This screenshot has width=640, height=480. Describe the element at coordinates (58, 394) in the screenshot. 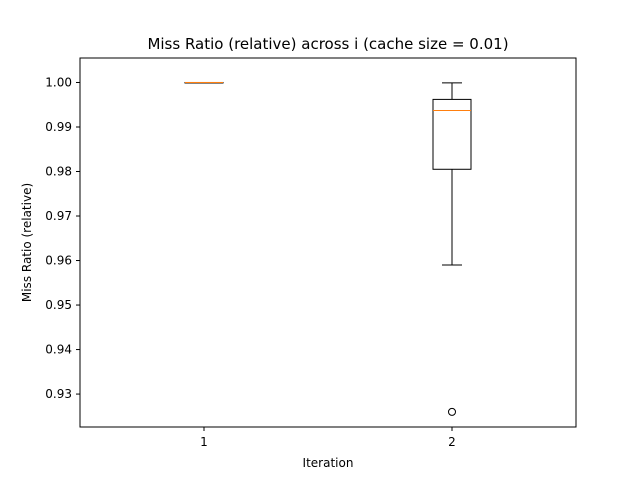

I see `y-tick-label: 0.93` at that location.